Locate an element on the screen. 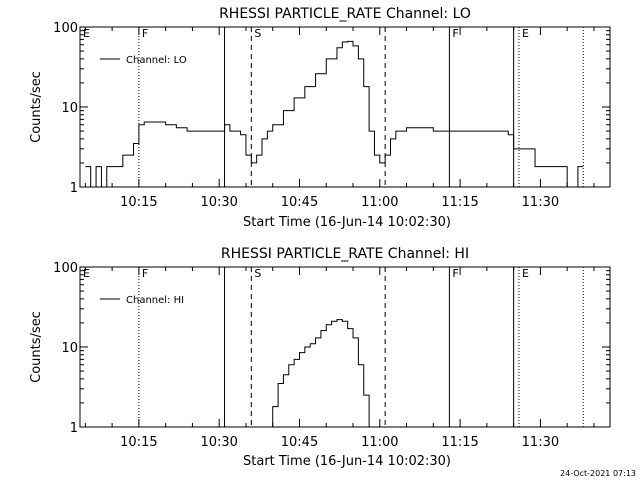 This screenshot has height=480, width=640. legend-entry: Channel: HI is located at coordinates (155, 300).